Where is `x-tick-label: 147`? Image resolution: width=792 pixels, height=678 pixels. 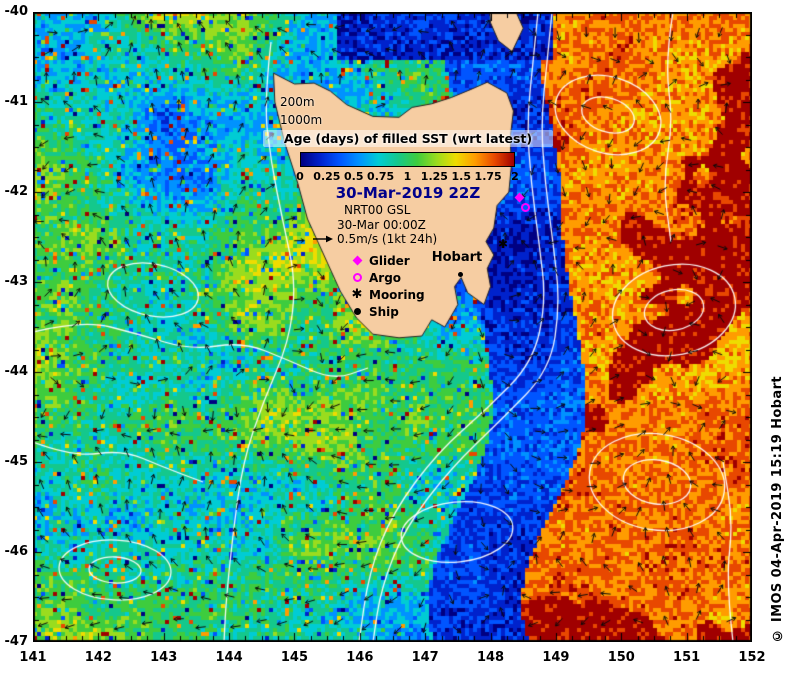 x-tick-label: 147 is located at coordinates (425, 657).